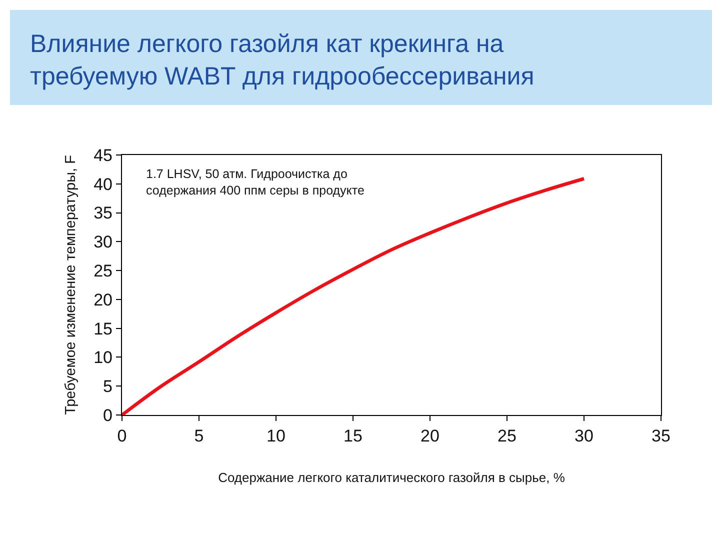 Image resolution: width=720 pixels, height=540 pixels. Describe the element at coordinates (71, 284) in the screenshot. I see `y-axis-title: Требуемое изменение температуры, F` at that location.